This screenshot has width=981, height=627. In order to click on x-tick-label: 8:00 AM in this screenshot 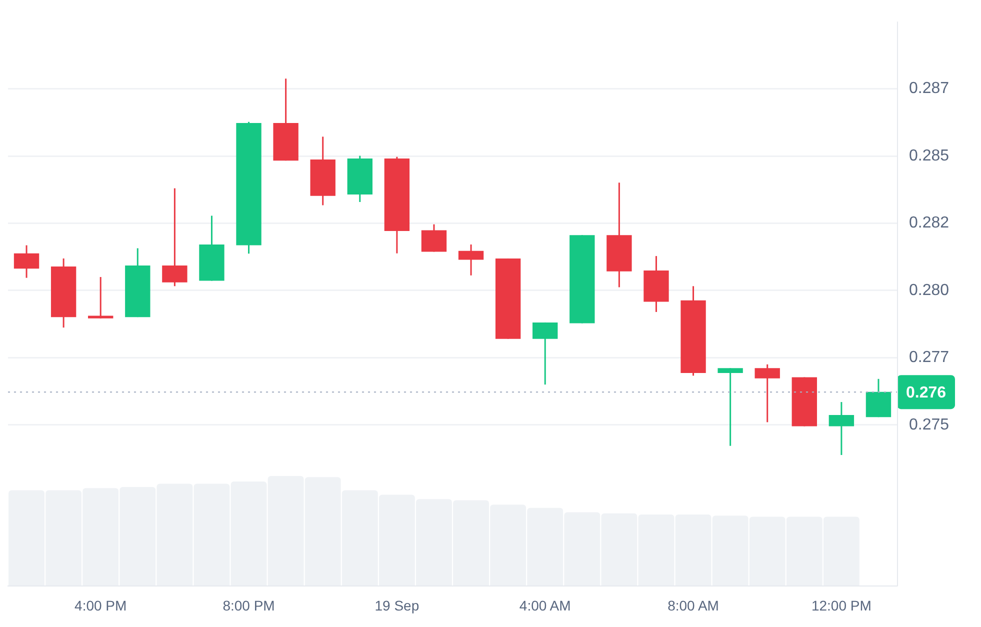, I will do `click(693, 605)`.